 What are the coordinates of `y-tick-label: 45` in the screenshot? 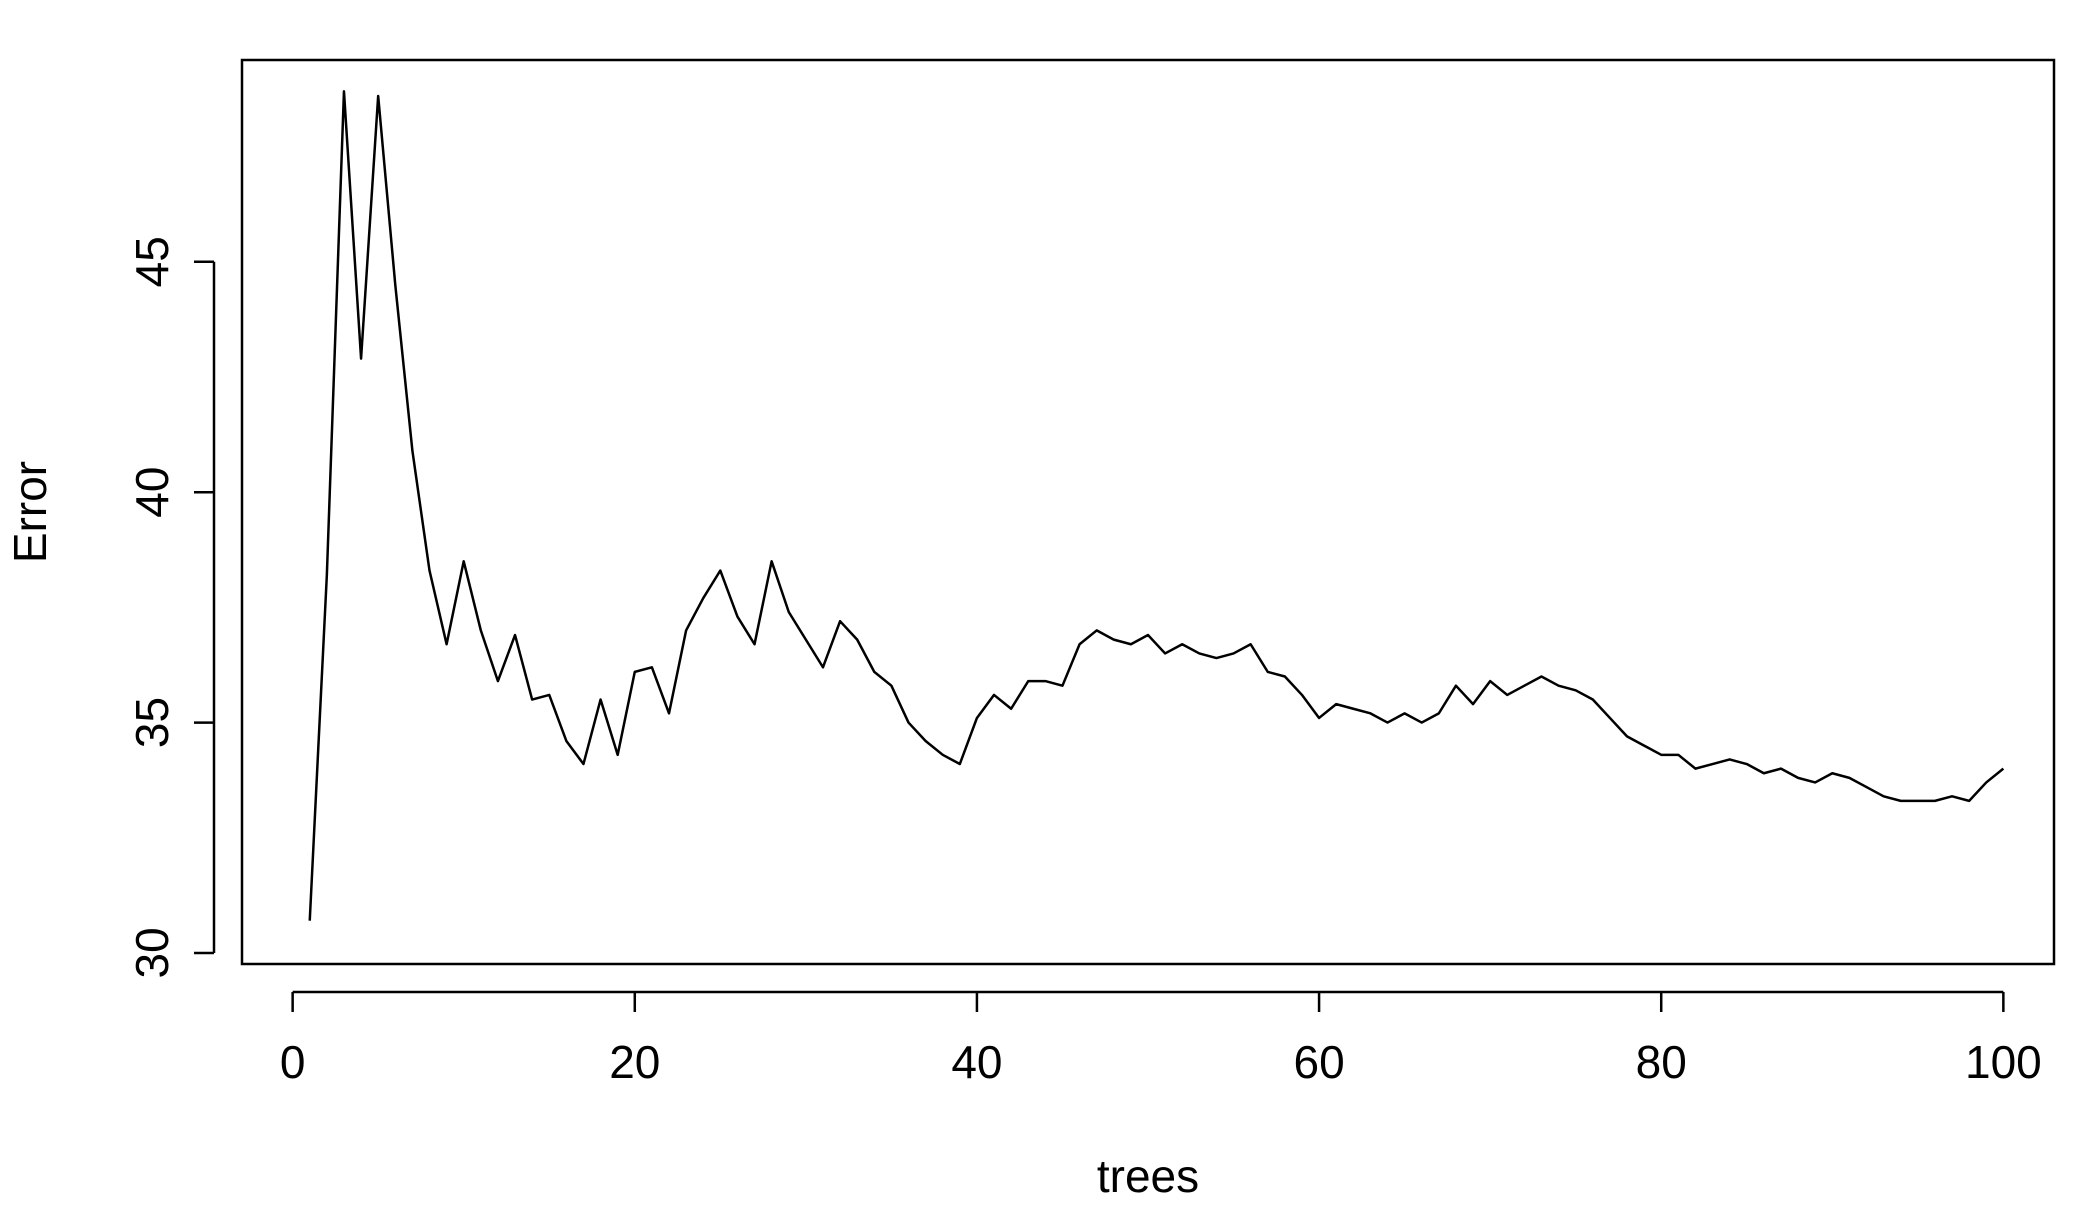 It's located at (152, 261).